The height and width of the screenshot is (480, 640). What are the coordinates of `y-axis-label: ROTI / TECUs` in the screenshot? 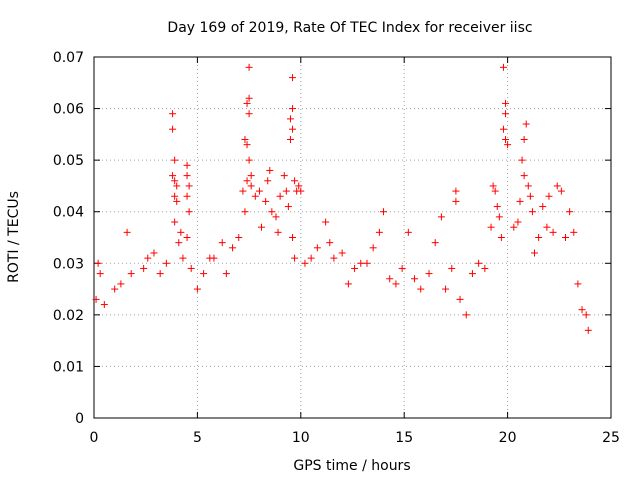 It's located at (14, 237).